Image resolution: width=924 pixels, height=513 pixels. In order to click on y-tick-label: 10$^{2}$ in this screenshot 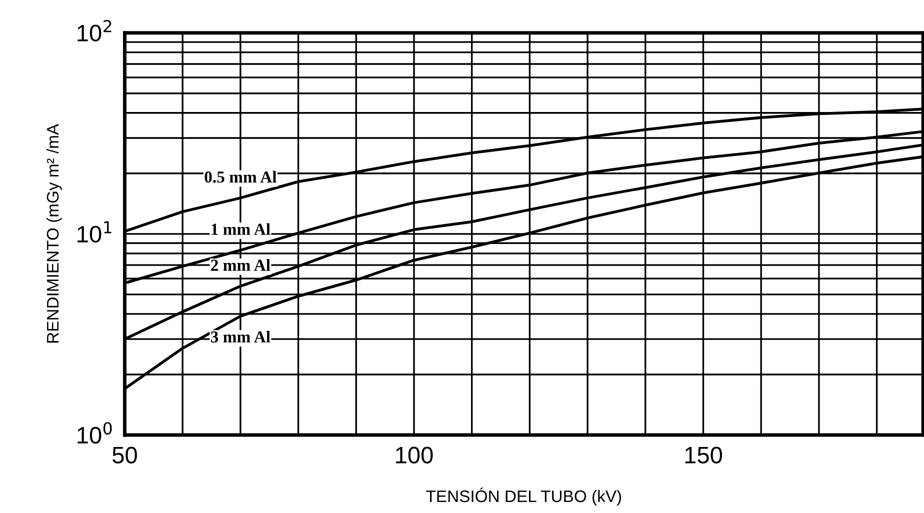, I will do `click(95, 31)`.